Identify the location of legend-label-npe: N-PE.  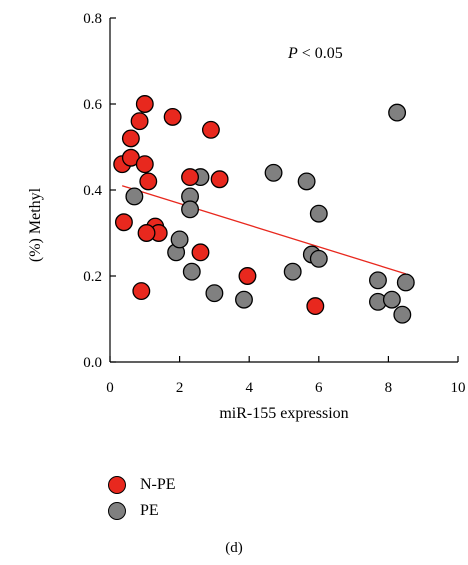
(158, 484).